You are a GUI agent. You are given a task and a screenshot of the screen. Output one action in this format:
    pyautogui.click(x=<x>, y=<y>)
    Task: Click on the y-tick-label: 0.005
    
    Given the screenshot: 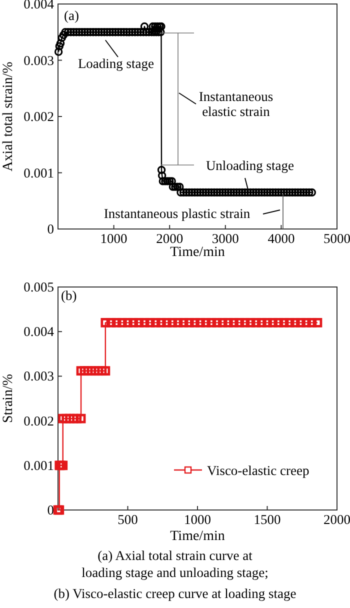 What is the action you would take?
    pyautogui.click(x=39, y=287)
    